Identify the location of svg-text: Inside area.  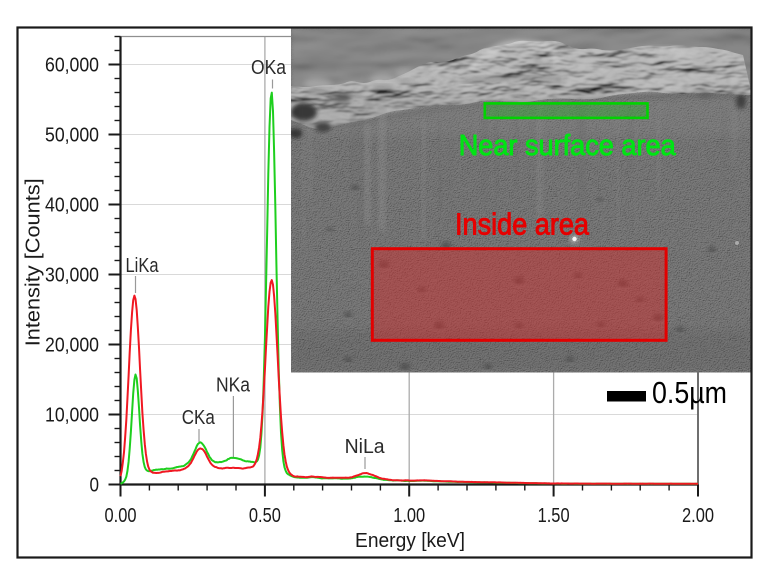
(522, 225).